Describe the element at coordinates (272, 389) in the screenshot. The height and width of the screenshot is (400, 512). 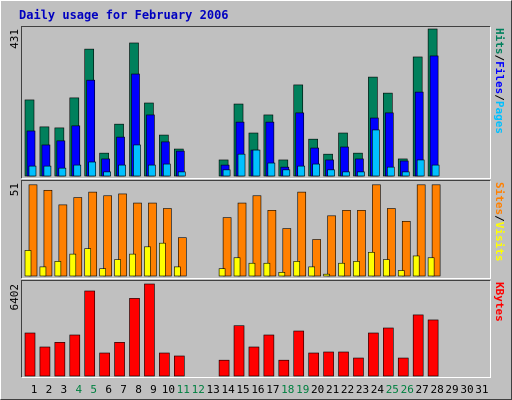
I see `x-tick-label: 17` at that location.